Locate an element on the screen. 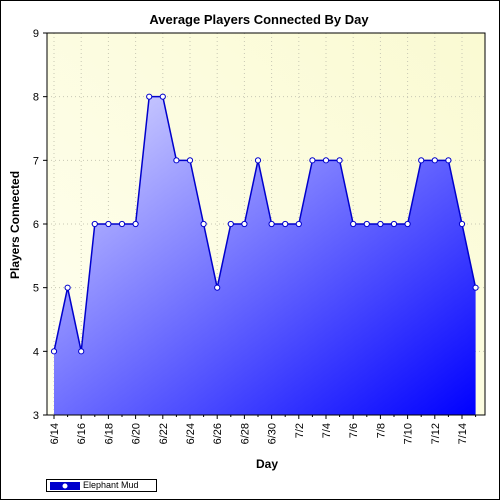  y-tick-label: 8 is located at coordinates (36, 98).